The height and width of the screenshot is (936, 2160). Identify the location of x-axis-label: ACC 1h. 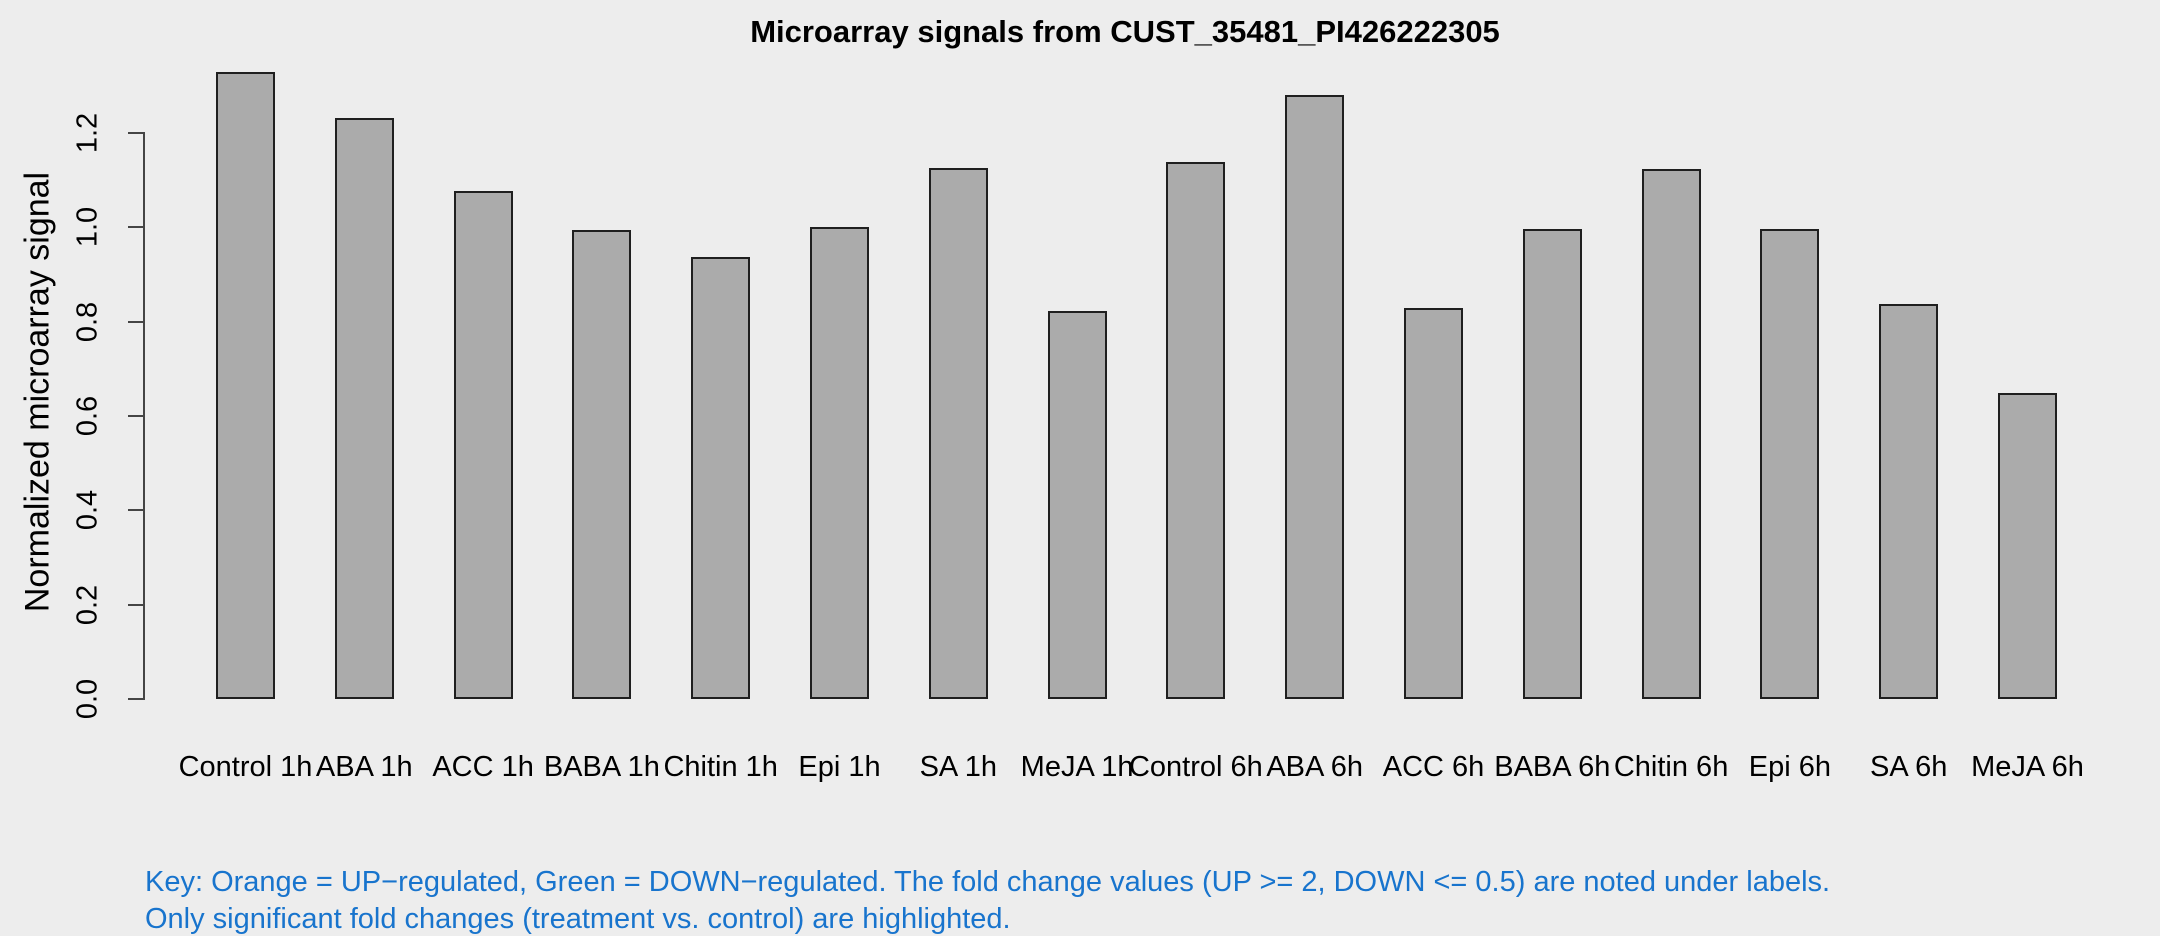
(483, 767).